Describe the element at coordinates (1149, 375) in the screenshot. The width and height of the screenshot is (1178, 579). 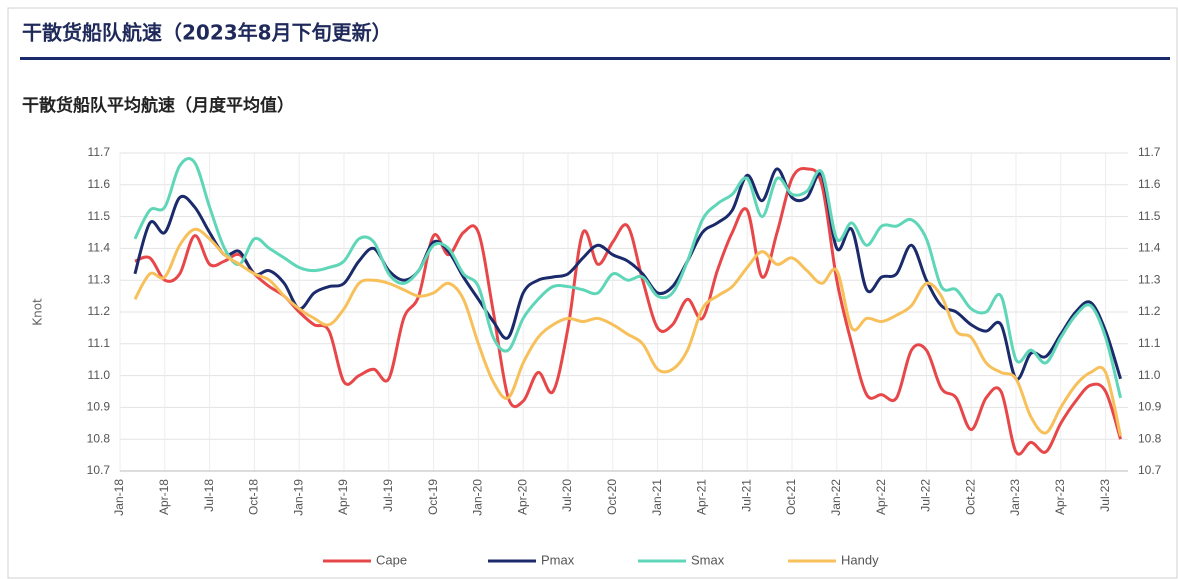
I see `y-tick-label-right: 11.0` at that location.